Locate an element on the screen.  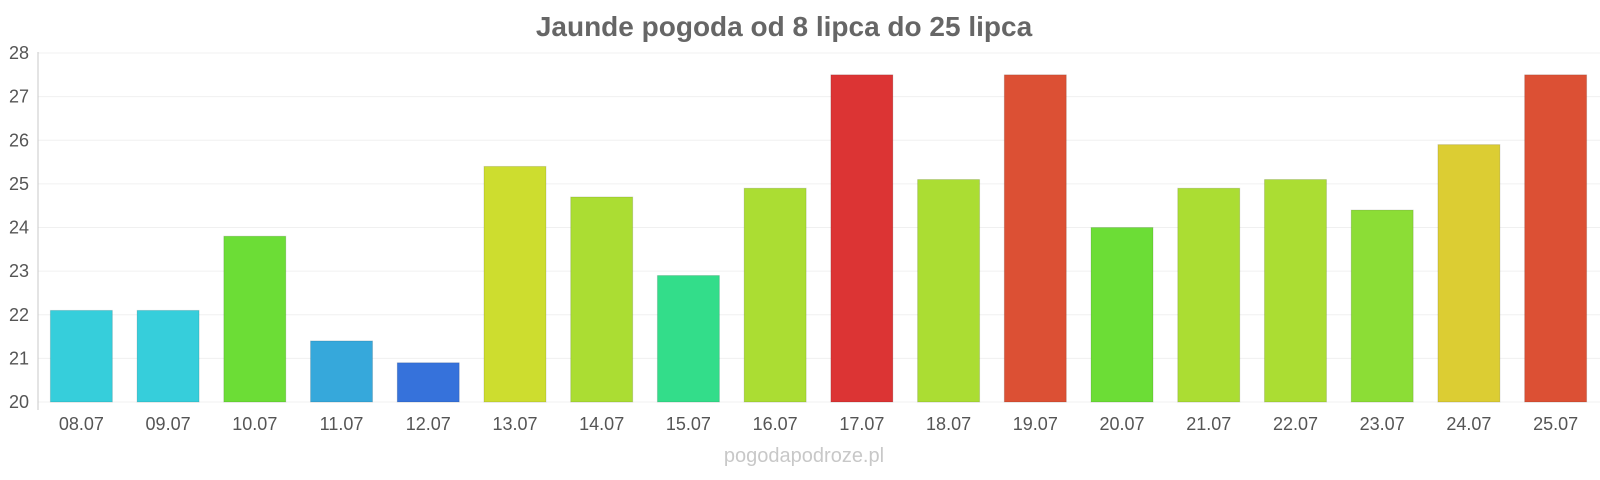
bar-12.07 is located at coordinates (428, 382).